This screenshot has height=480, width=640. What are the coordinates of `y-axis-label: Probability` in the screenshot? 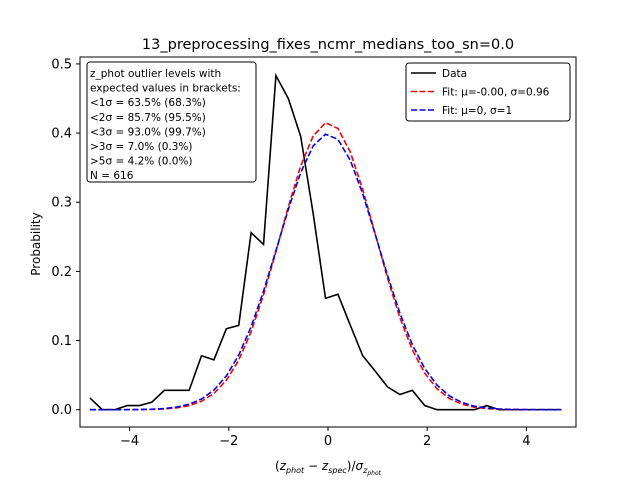 It's located at (36, 243).